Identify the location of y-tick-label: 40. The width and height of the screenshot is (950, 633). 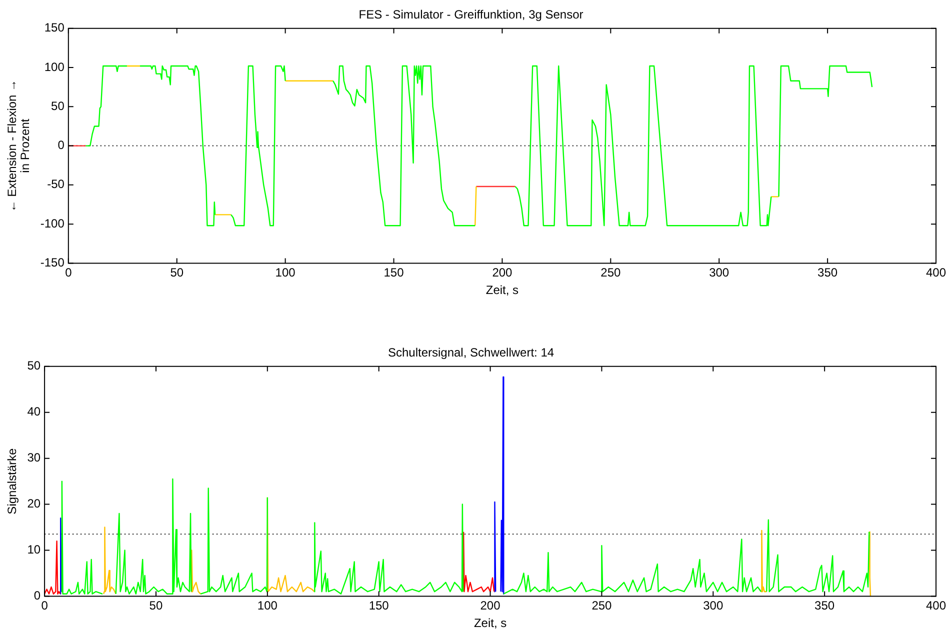
(34, 411).